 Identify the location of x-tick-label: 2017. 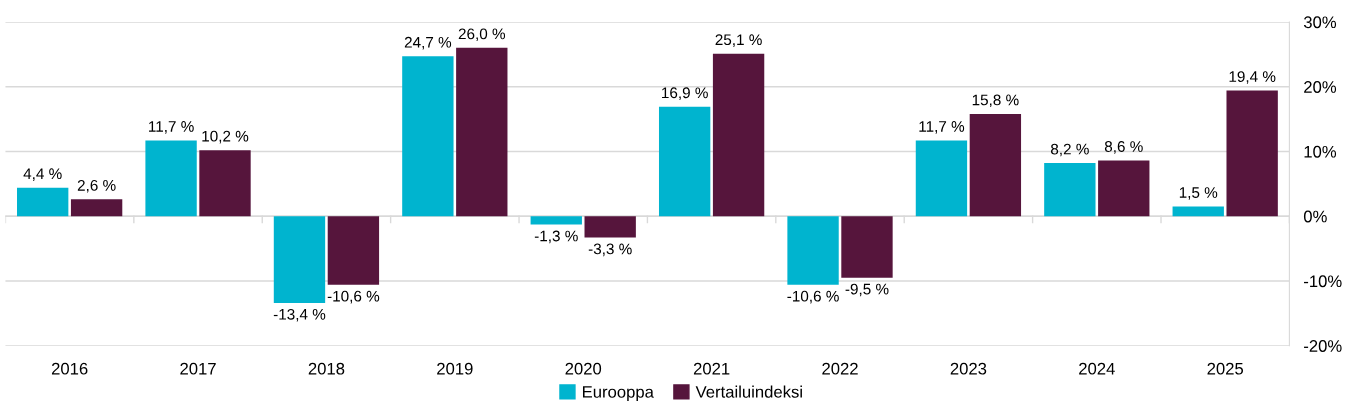
(198, 368).